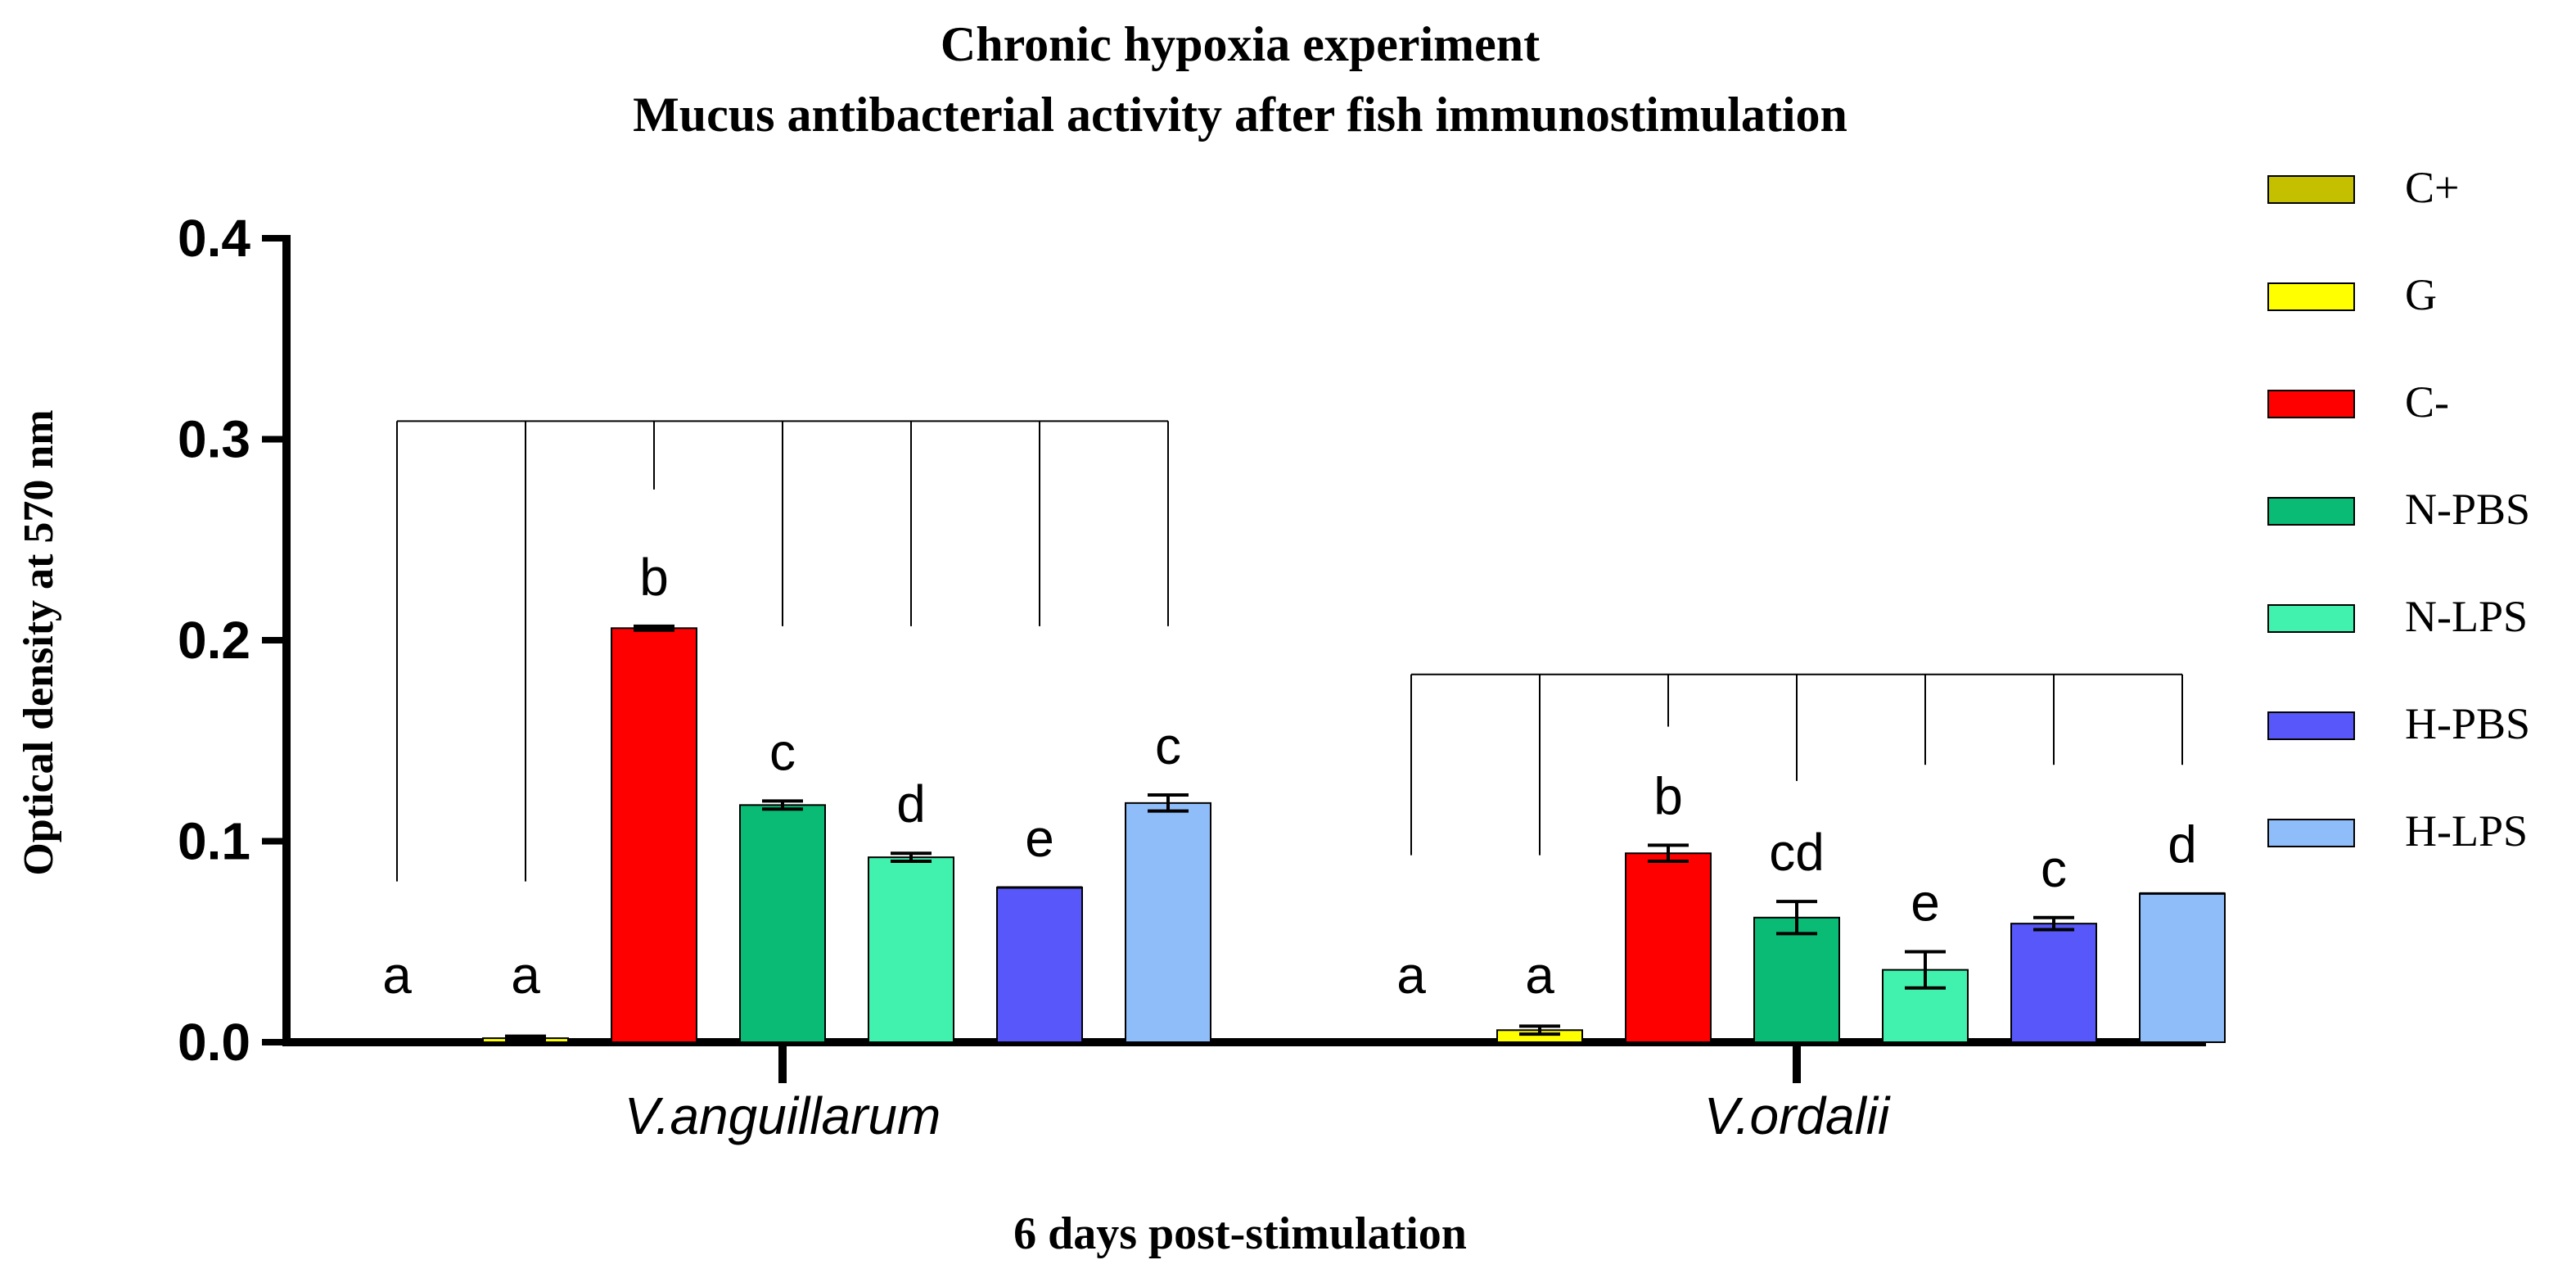  What do you see at coordinates (214, 640) in the screenshot?
I see `y-tick-label: 0.2` at bounding box center [214, 640].